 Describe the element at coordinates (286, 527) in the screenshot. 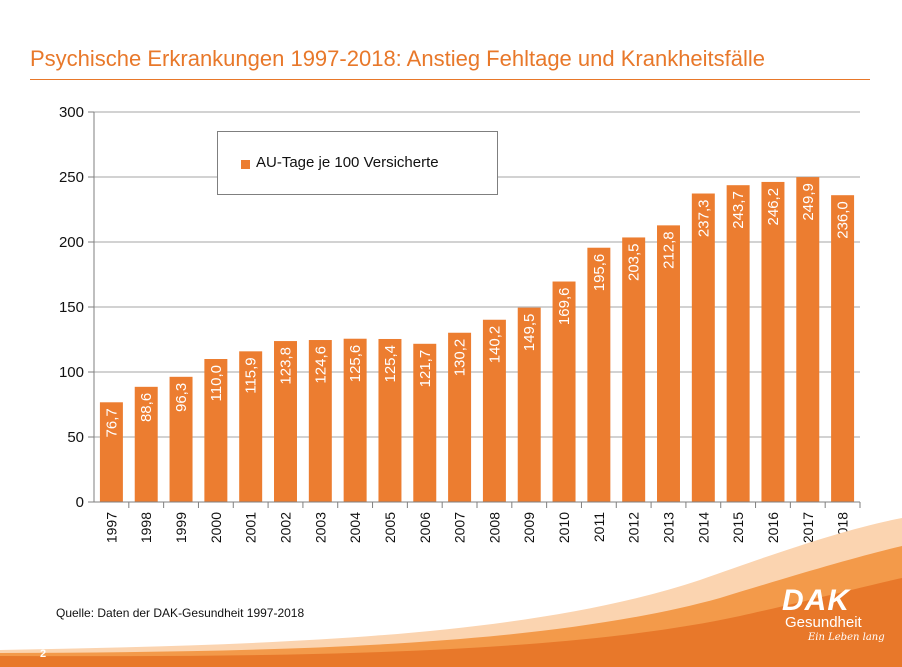

I see `x-tick-label: 2002` at that location.